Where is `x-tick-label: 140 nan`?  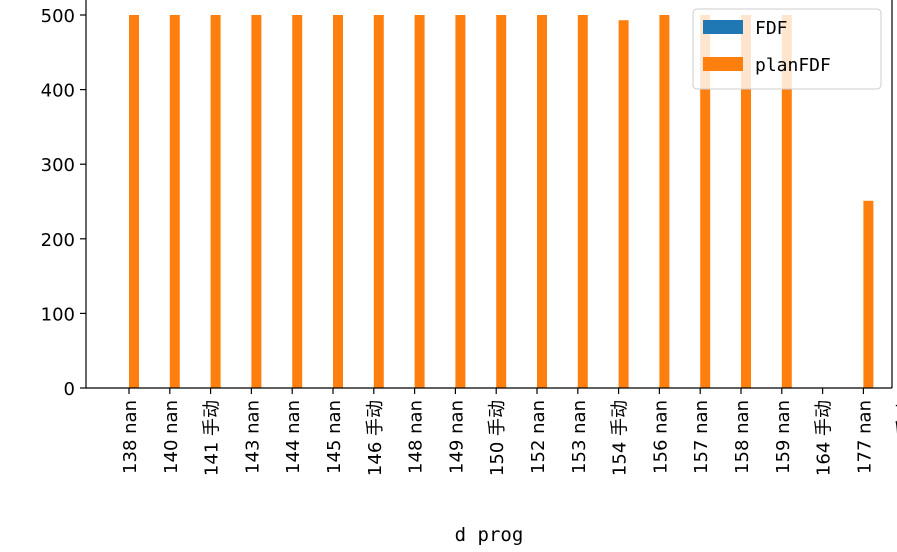
x-tick-label: 140 nan is located at coordinates (171, 437).